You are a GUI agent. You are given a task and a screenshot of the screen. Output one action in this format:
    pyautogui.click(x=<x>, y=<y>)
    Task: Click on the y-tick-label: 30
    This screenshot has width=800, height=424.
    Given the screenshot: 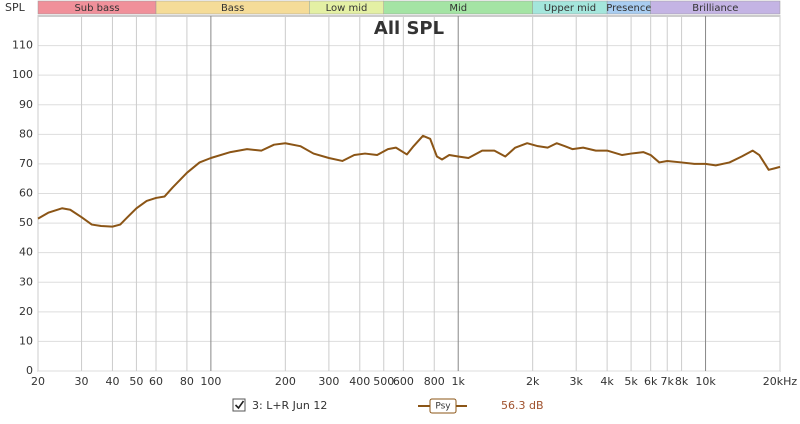 What is the action you would take?
    pyautogui.click(x=26, y=281)
    